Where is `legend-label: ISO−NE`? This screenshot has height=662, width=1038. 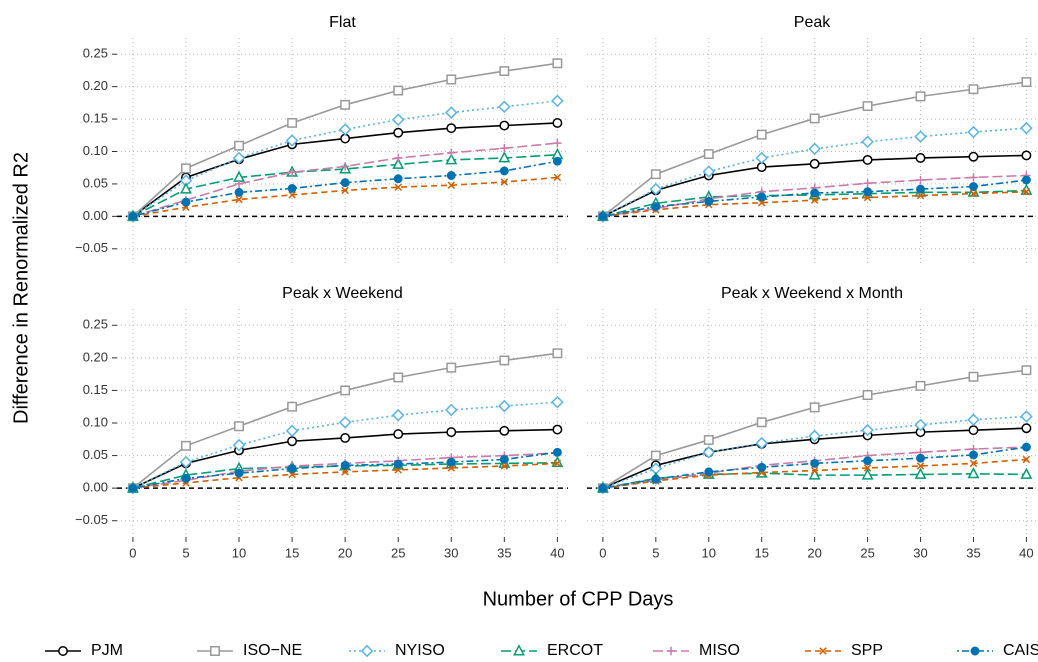 legend-label: ISO−NE is located at coordinates (272, 650).